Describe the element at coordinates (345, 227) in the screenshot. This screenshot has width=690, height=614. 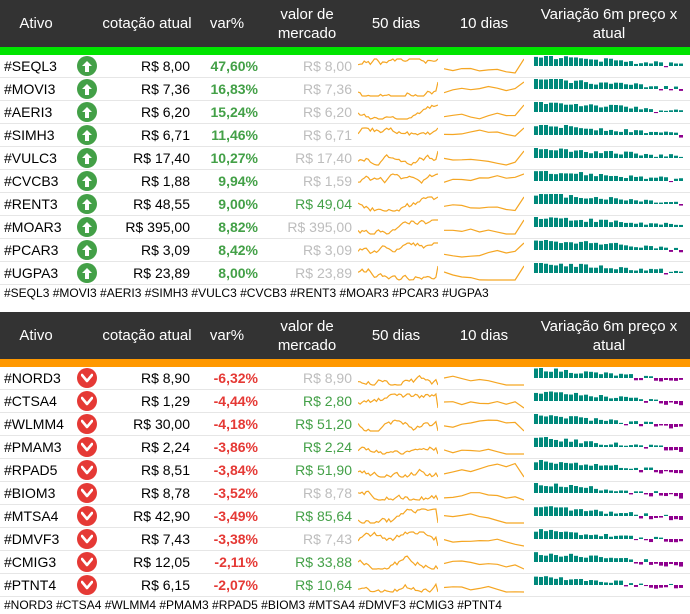
I see `table-row: #MOAR3 R$ 395,00 8,82% R$ 395,00` at that location.